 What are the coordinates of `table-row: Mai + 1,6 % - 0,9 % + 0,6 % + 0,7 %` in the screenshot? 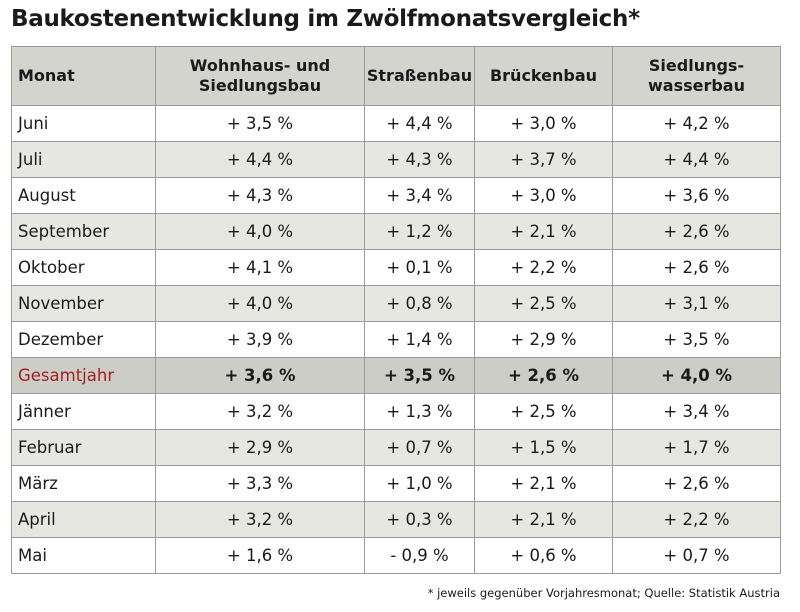 It's located at (396, 555).